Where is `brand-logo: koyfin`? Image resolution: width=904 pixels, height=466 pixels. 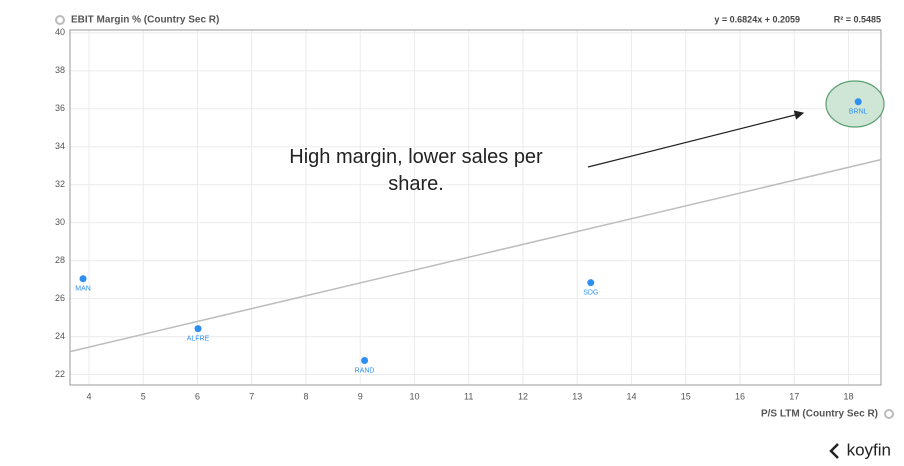 brand-logo: koyfin is located at coordinates (869, 449).